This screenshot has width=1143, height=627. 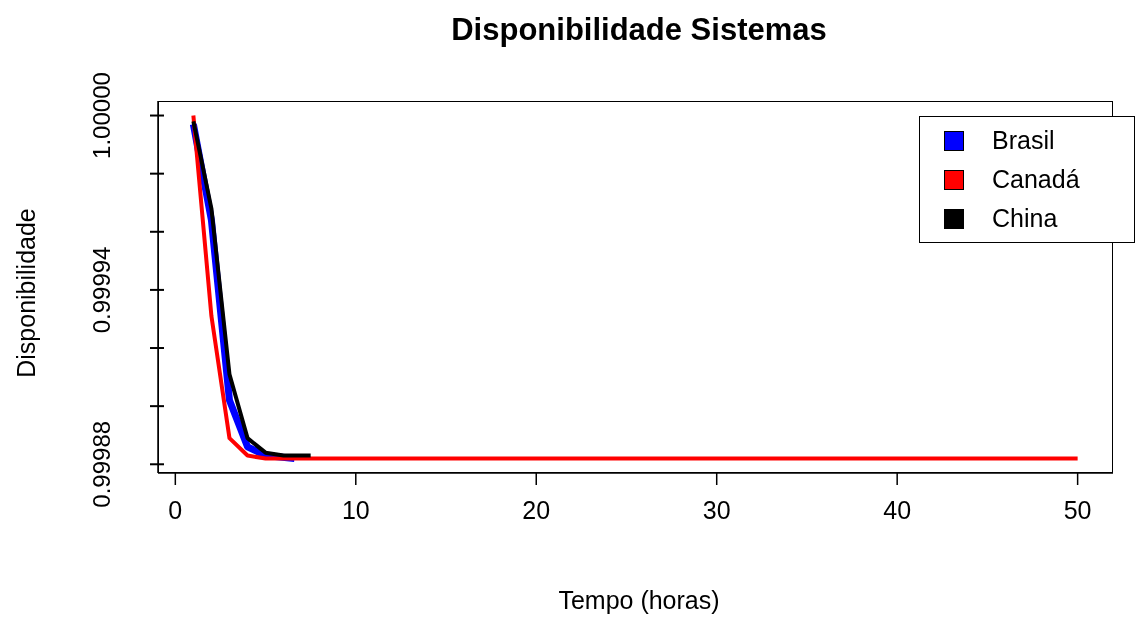 What do you see at coordinates (716, 509) in the screenshot?
I see `x-tick-label: 30` at bounding box center [716, 509].